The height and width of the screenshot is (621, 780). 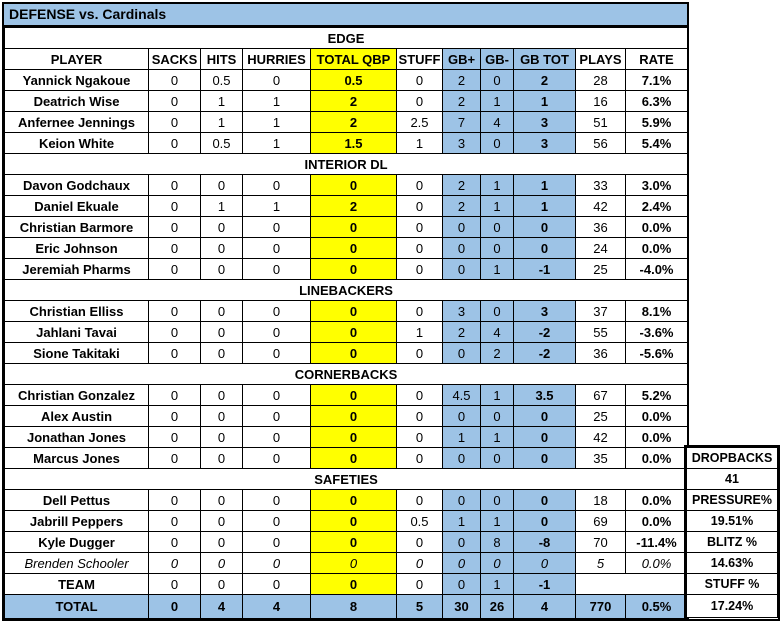 I want to click on section-header-interior-dl: INTERIOR DL, so click(x=346, y=164).